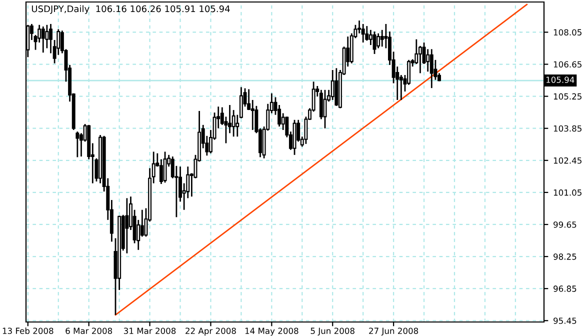  I want to click on x-tick-label: 22 Apr 2008, so click(211, 332).